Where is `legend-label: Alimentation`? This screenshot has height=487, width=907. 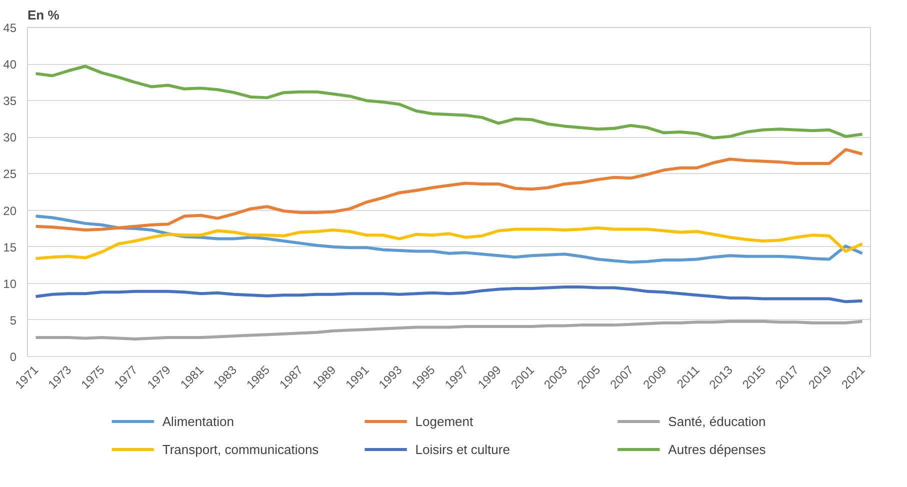
legend-label: Alimentation is located at coordinates (198, 421).